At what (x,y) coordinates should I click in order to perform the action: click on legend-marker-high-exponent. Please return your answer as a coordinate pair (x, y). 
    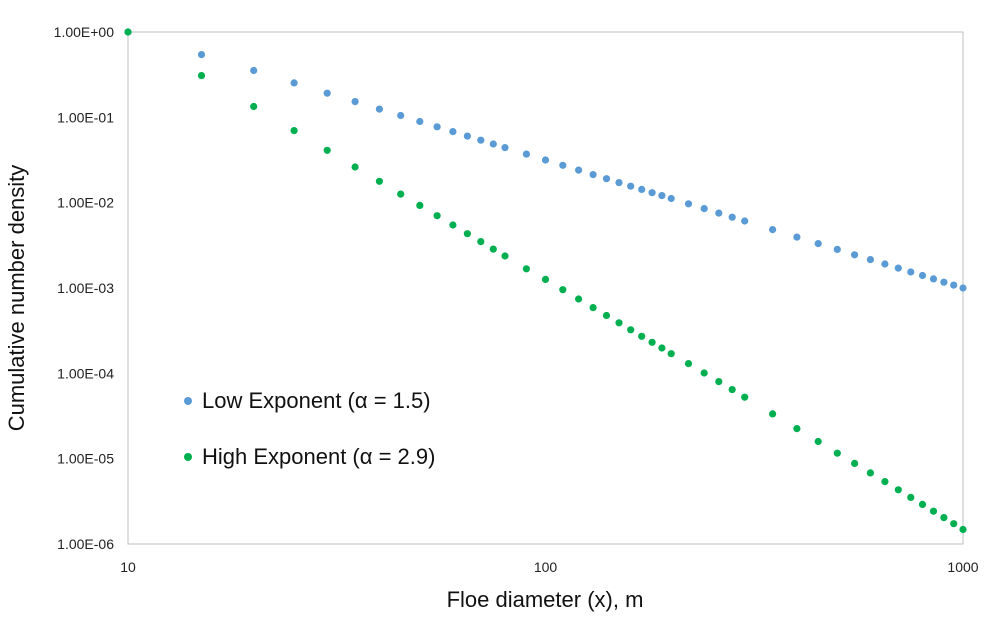
    Looking at the image, I should click on (188, 457).